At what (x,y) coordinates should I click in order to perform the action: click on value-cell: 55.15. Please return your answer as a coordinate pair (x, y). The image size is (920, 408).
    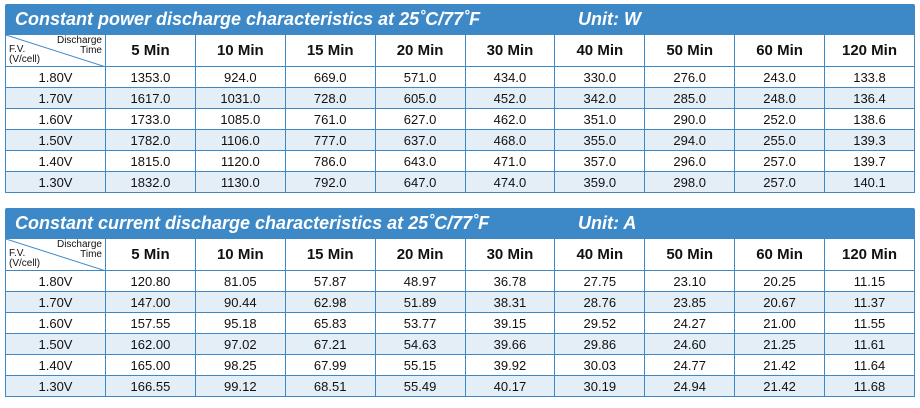
    Looking at the image, I should click on (420, 365).